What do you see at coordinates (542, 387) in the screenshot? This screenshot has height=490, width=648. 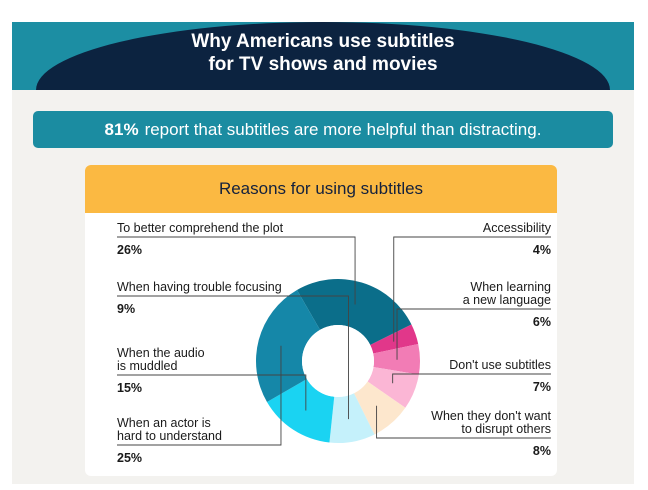 I see `slice-value-3: 7%` at bounding box center [542, 387].